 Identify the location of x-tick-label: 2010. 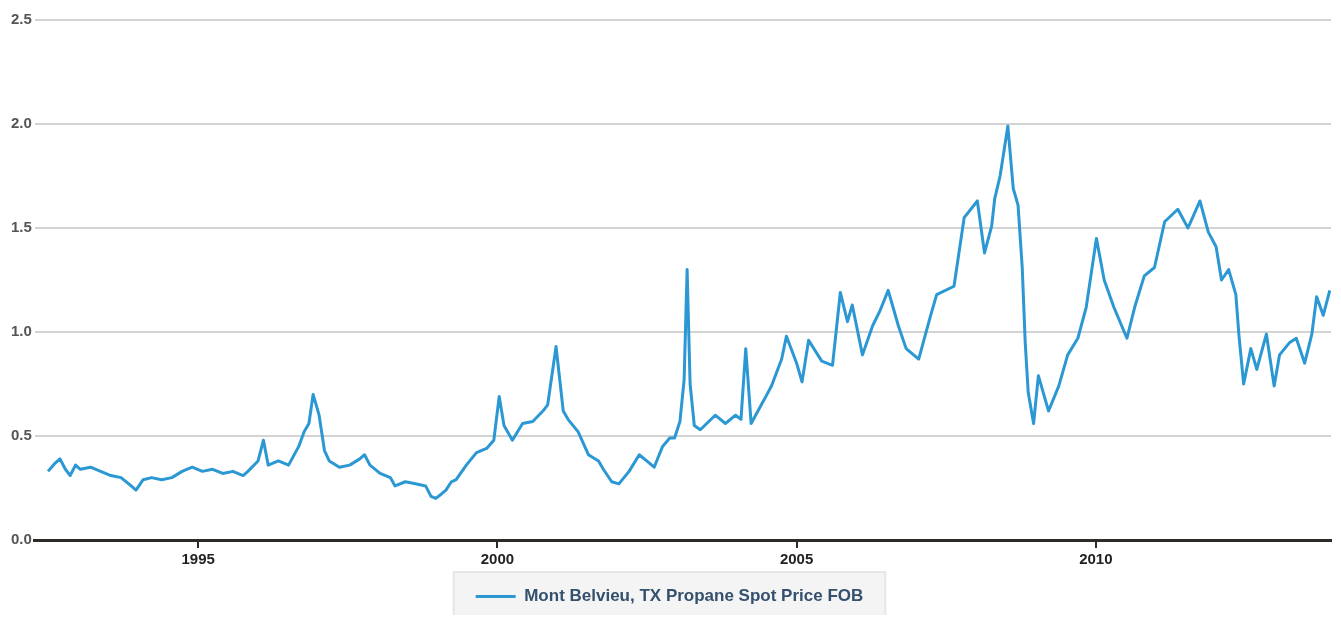
(1096, 559).